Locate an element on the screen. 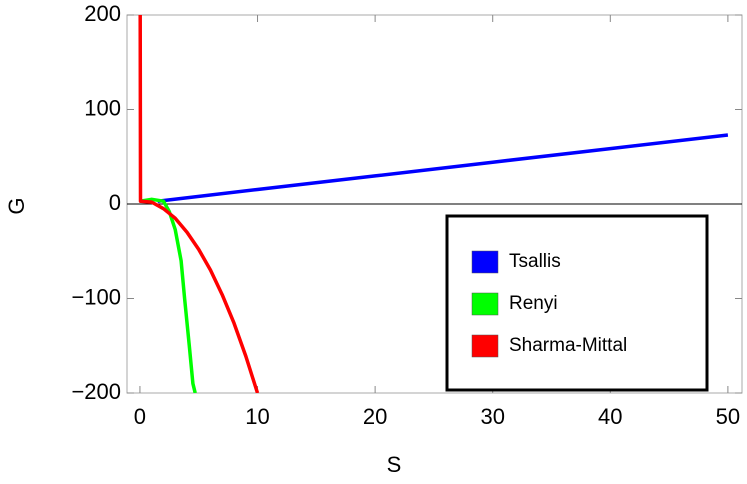 The image size is (747, 484). y-tick-label: 200 is located at coordinates (102, 13).